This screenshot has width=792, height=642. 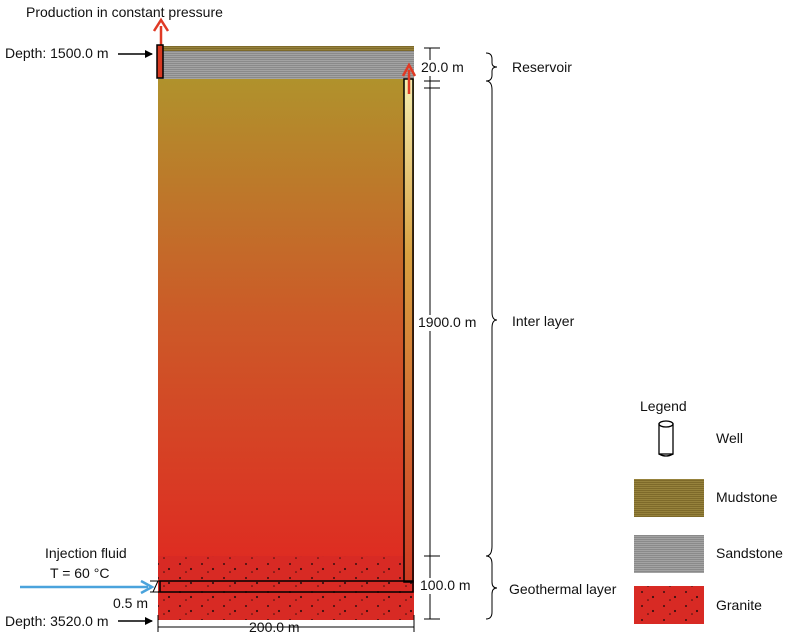 I want to click on brace-geothermal, so click(x=491, y=587).